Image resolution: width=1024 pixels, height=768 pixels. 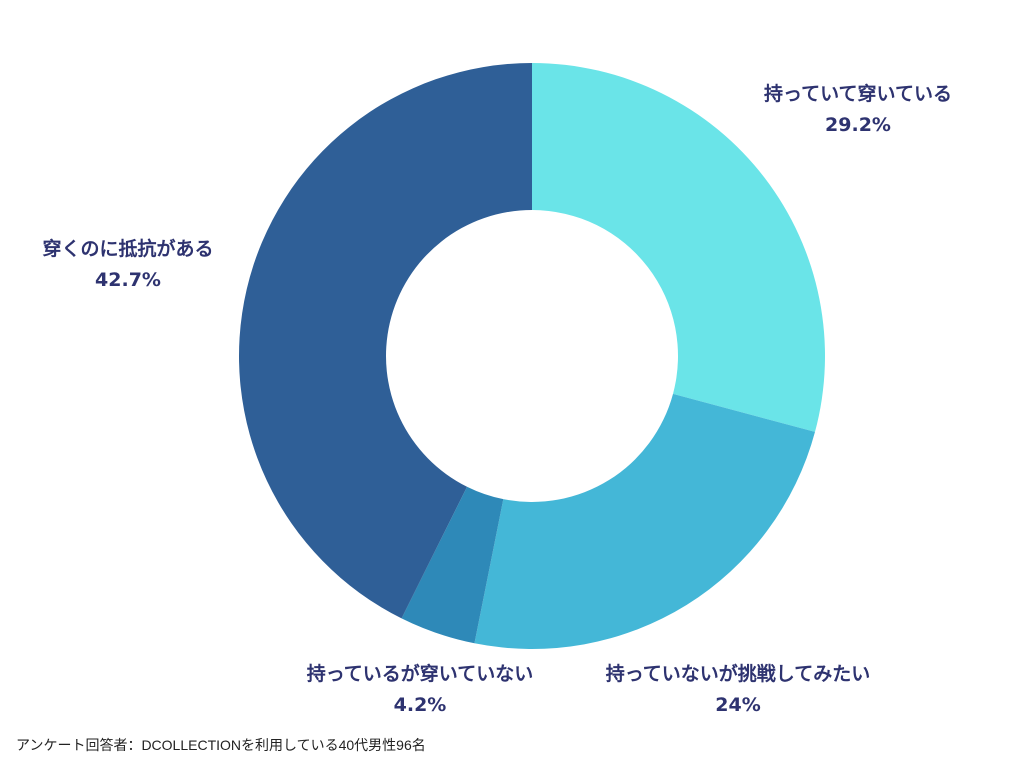 I want to click on footnote: アンケート回答者：DCOLLECTIONを利用している40代男性96名, so click(x=221, y=745).